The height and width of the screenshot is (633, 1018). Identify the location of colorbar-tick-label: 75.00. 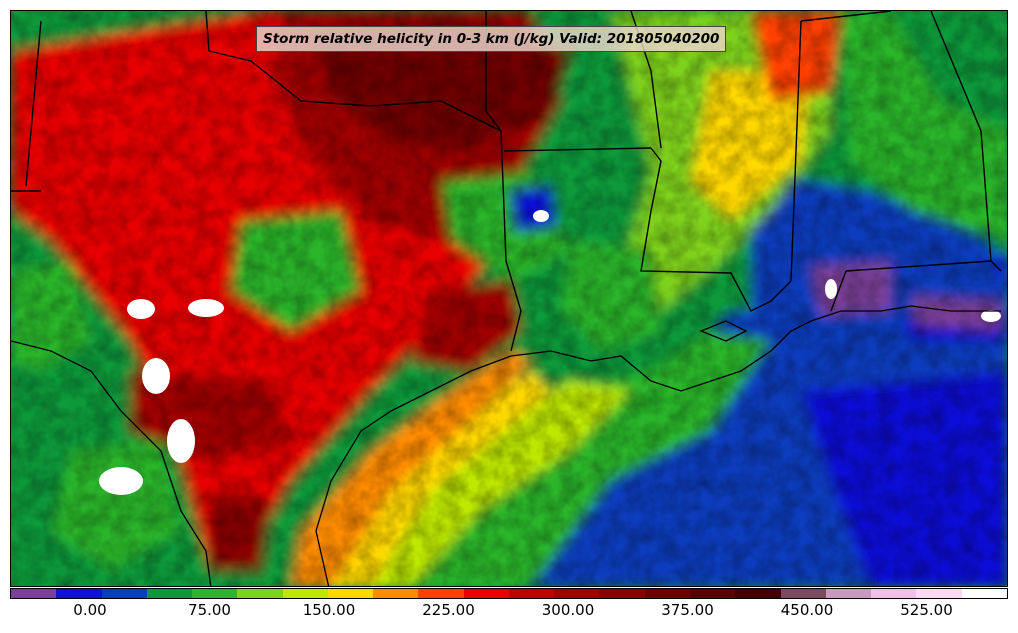
(209, 610).